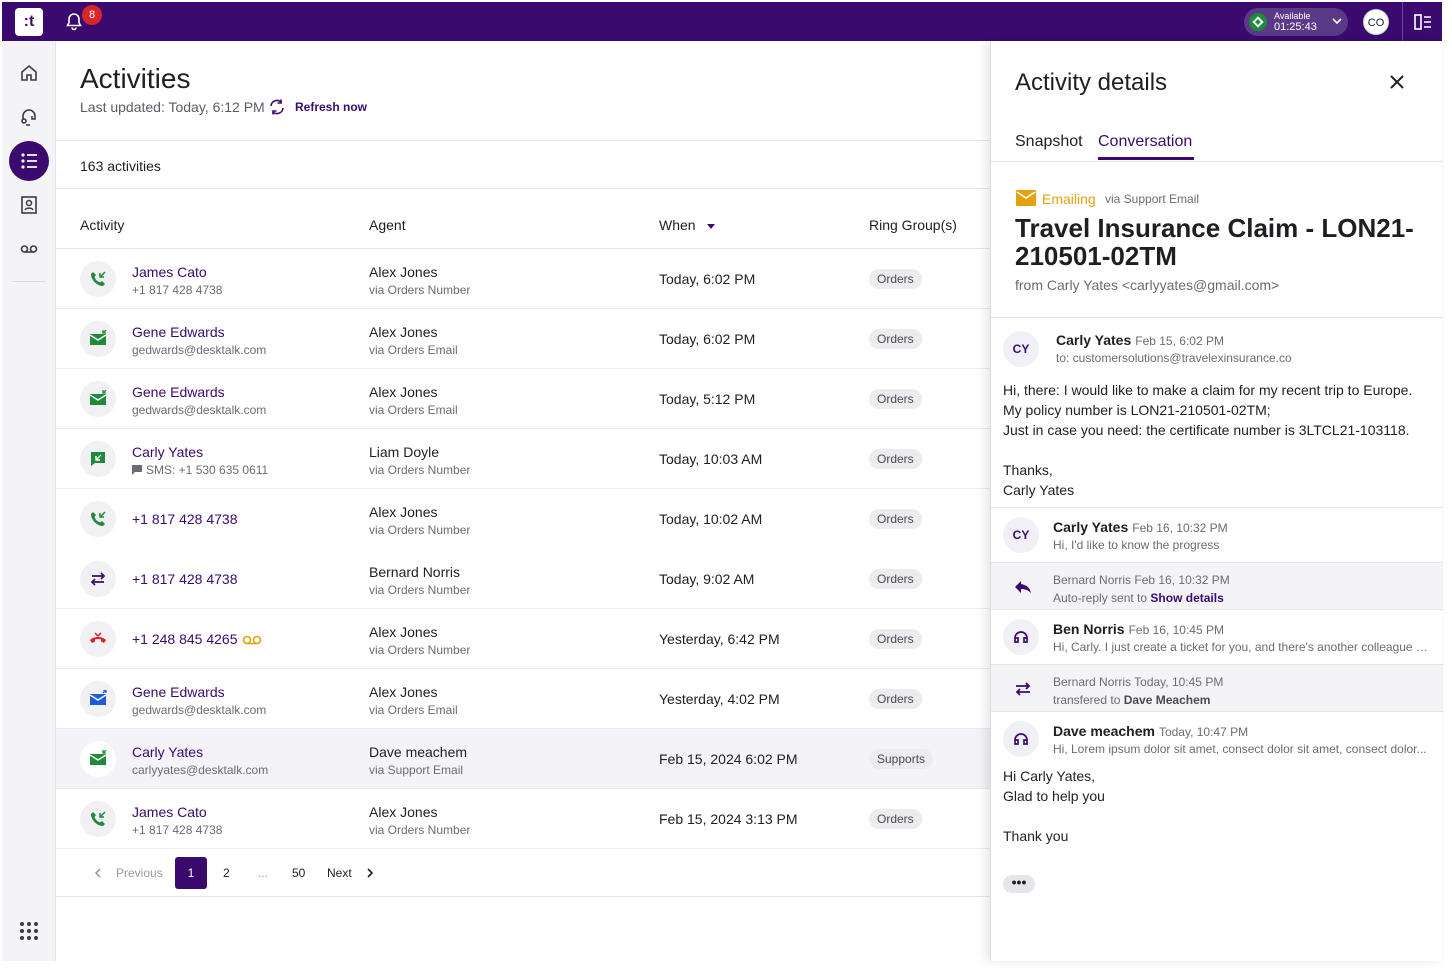  What do you see at coordinates (1028, 470) in the screenshot?
I see `message-line: Thanks,` at bounding box center [1028, 470].